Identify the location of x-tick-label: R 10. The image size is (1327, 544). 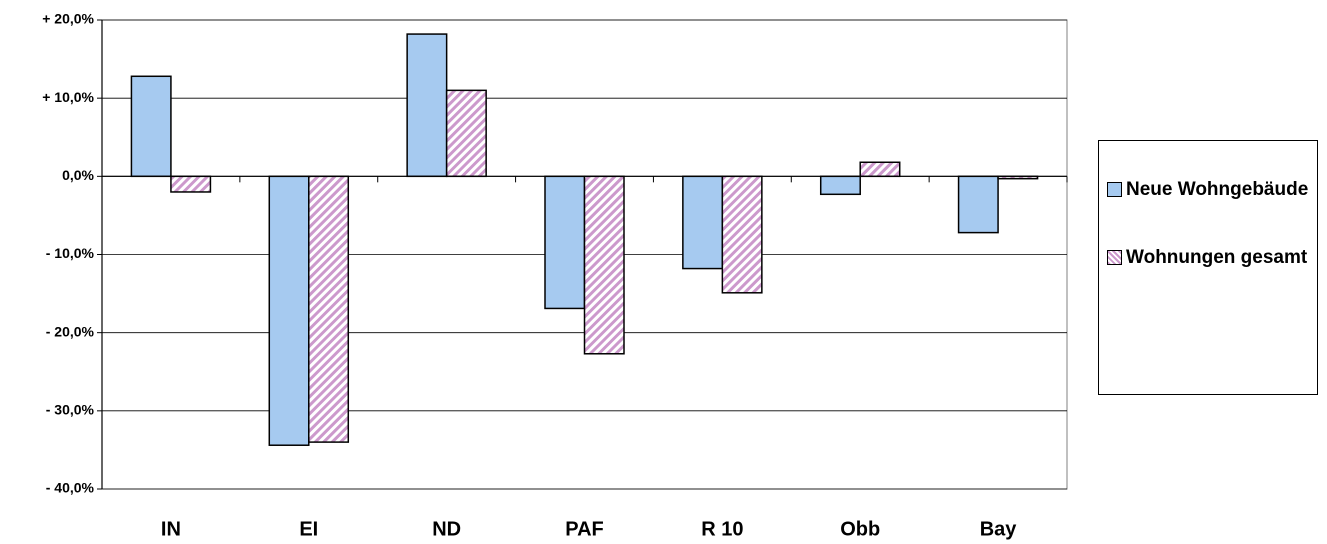
(722, 529).